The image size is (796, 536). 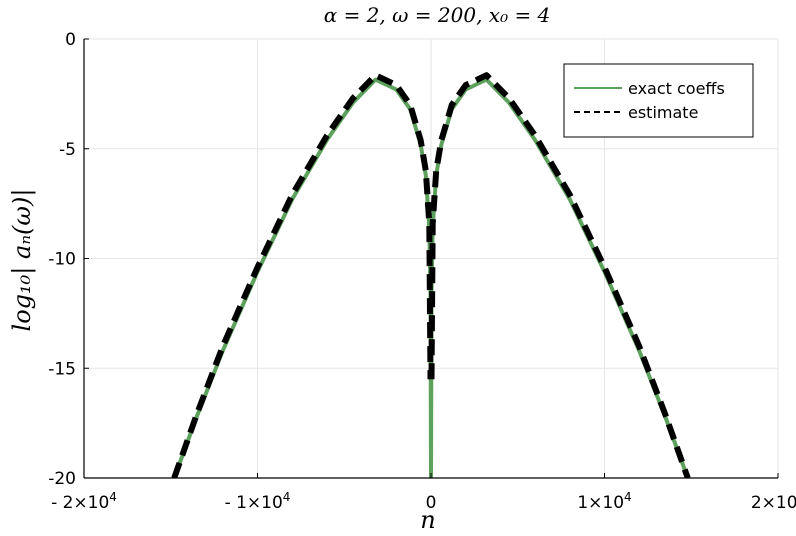 I want to click on chart-title: α = 2, ω = 200, x₀ = 4, so click(x=437, y=15).